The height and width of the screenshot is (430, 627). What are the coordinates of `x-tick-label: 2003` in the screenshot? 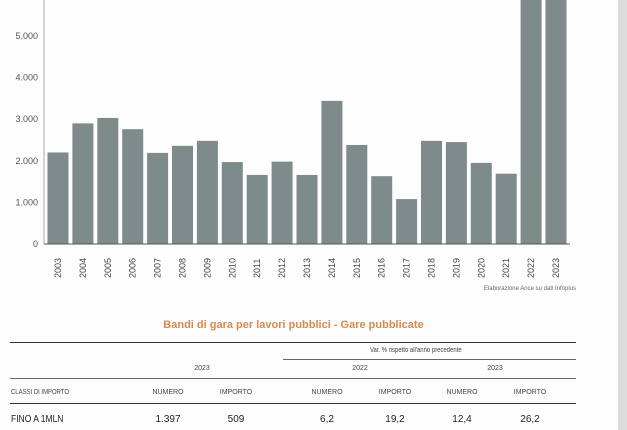 It's located at (58, 268).